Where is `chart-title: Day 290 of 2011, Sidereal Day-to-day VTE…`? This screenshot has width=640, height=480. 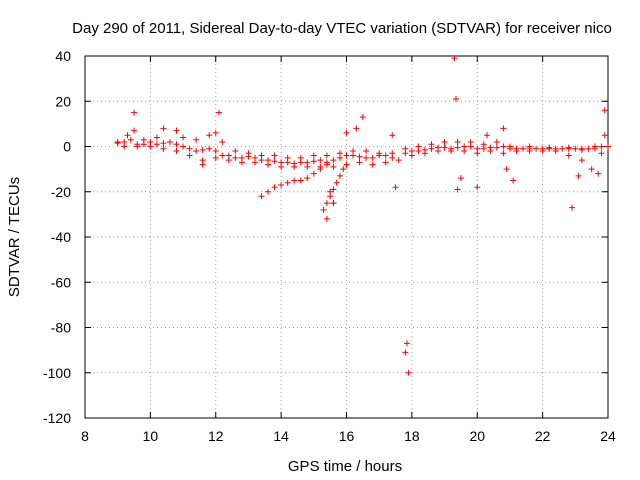 chart-title: Day 290 of 2011, Sidereal Day-to-day VTE… is located at coordinates (342, 28).